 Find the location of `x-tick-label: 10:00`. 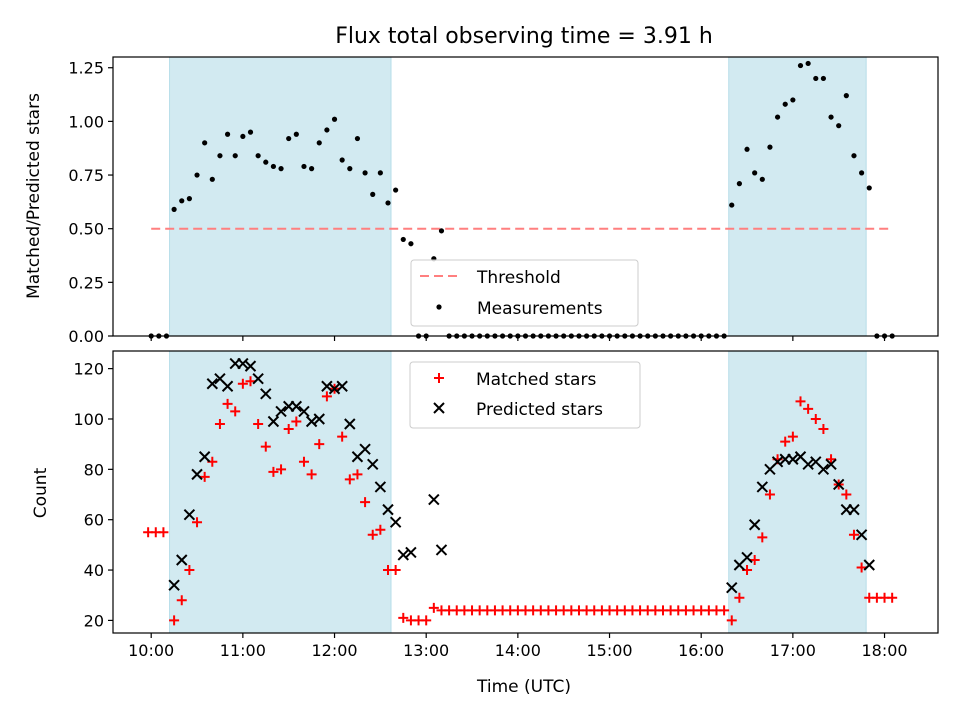

x-tick-label: 10:00 is located at coordinates (151, 650).